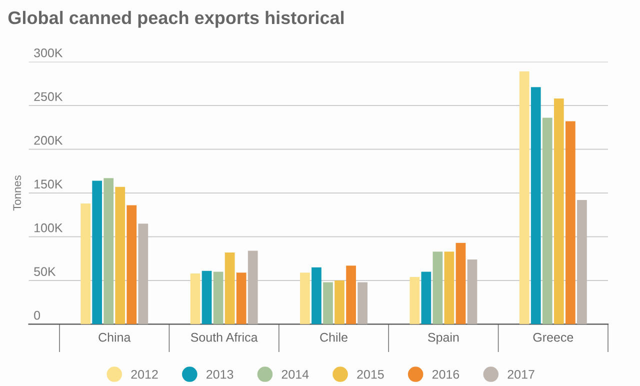 The height and width of the screenshot is (386, 640). Describe the element at coordinates (224, 337) in the screenshot. I see `x-tick-label: South Africa` at that location.